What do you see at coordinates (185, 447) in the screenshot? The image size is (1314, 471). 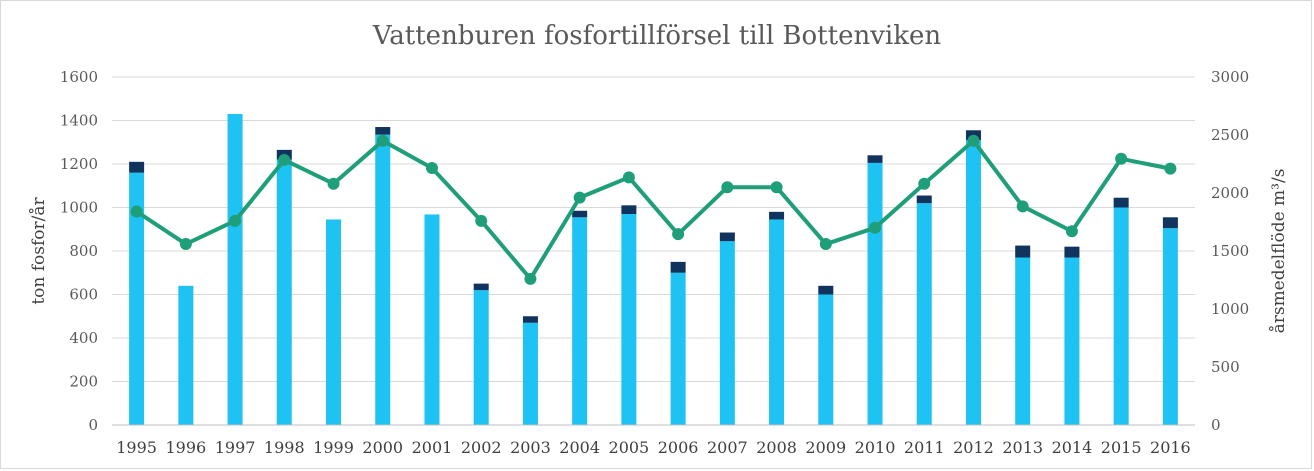 I see `x-tick-label: 1996` at bounding box center [185, 447].